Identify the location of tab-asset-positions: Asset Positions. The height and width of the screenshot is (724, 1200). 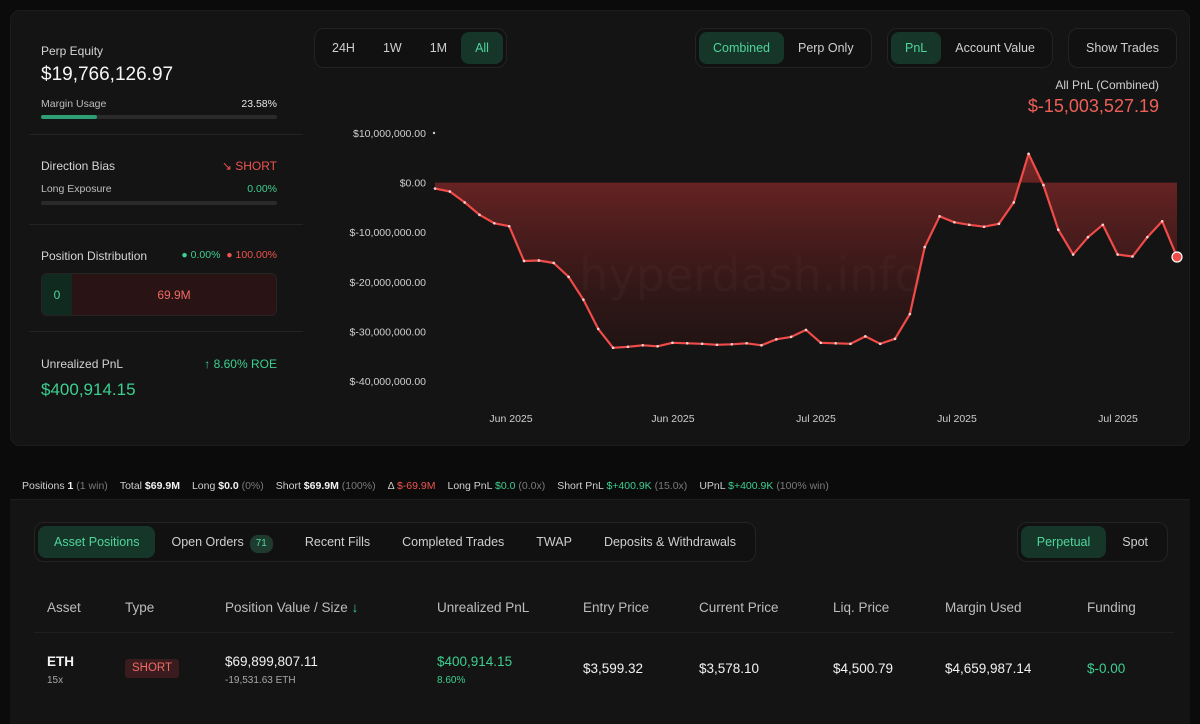
(97, 542).